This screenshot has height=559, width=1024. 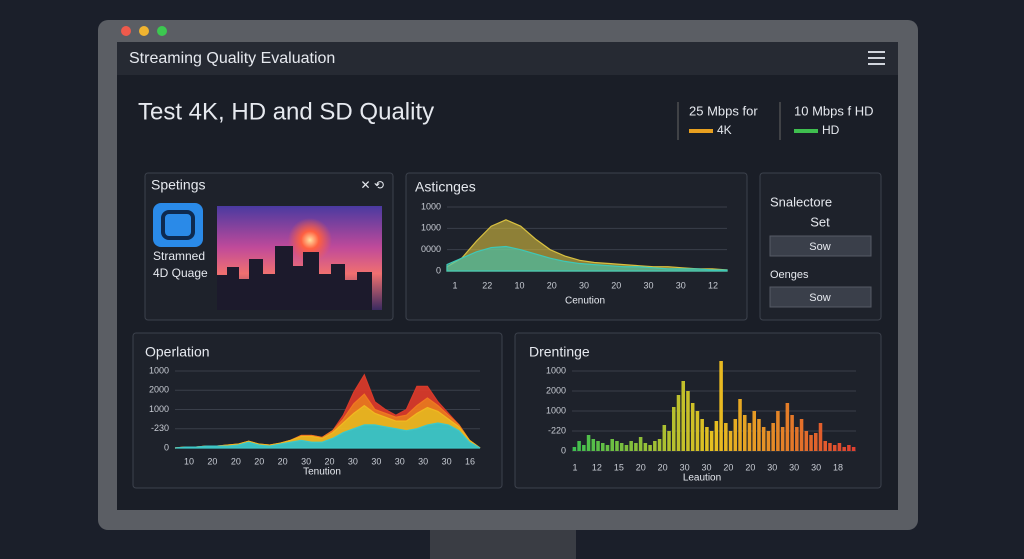 I want to click on y-tick-label: 2000, so click(x=159, y=390).